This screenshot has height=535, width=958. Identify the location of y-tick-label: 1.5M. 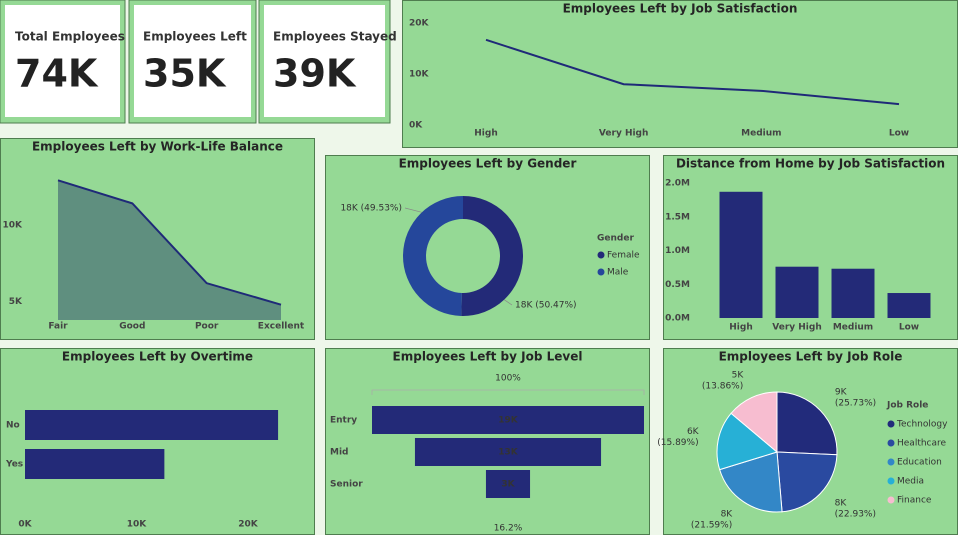
(677, 217).